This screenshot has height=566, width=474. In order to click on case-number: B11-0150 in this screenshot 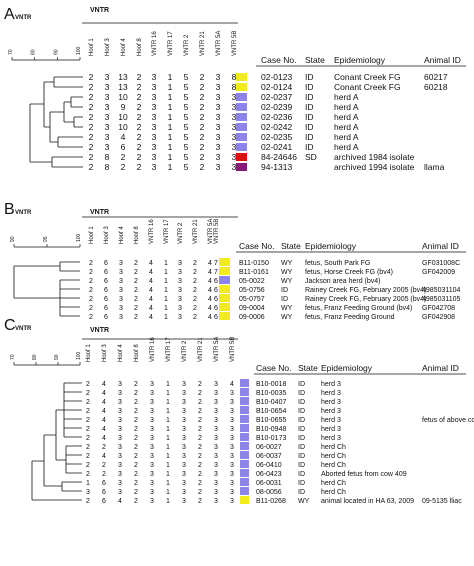, I will do `click(254, 263)`.